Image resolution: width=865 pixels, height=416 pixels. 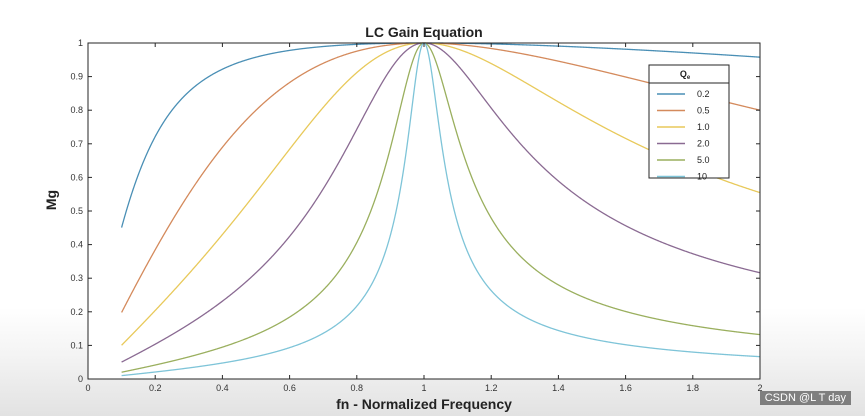 I want to click on x-tick-label: 0.4, so click(x=222, y=388).